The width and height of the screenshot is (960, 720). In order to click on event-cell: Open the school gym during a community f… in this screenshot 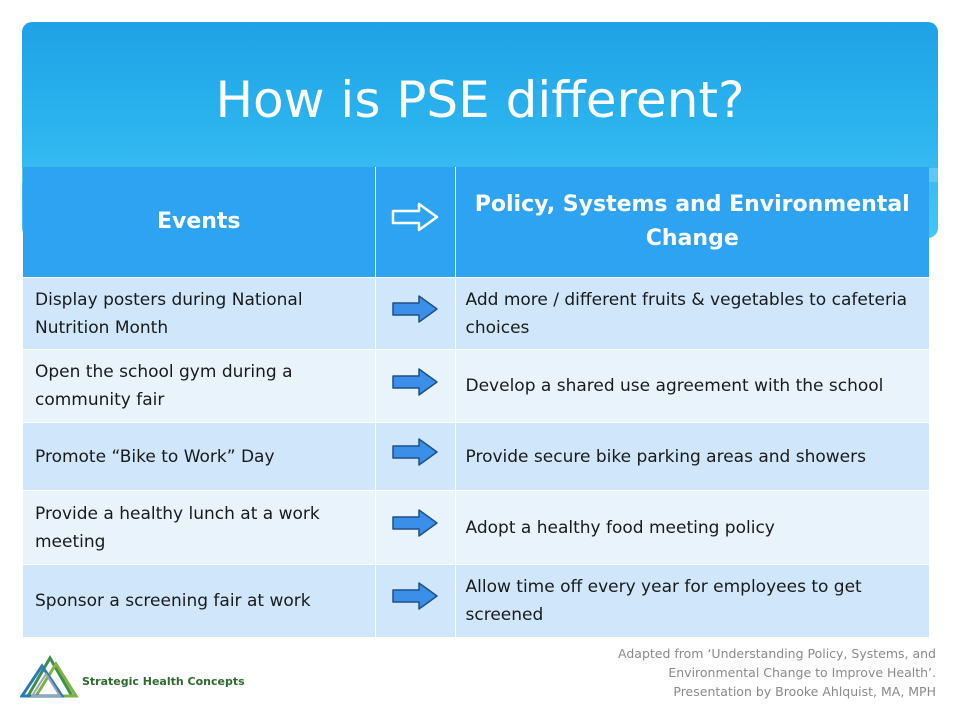, I will do `click(199, 386)`.